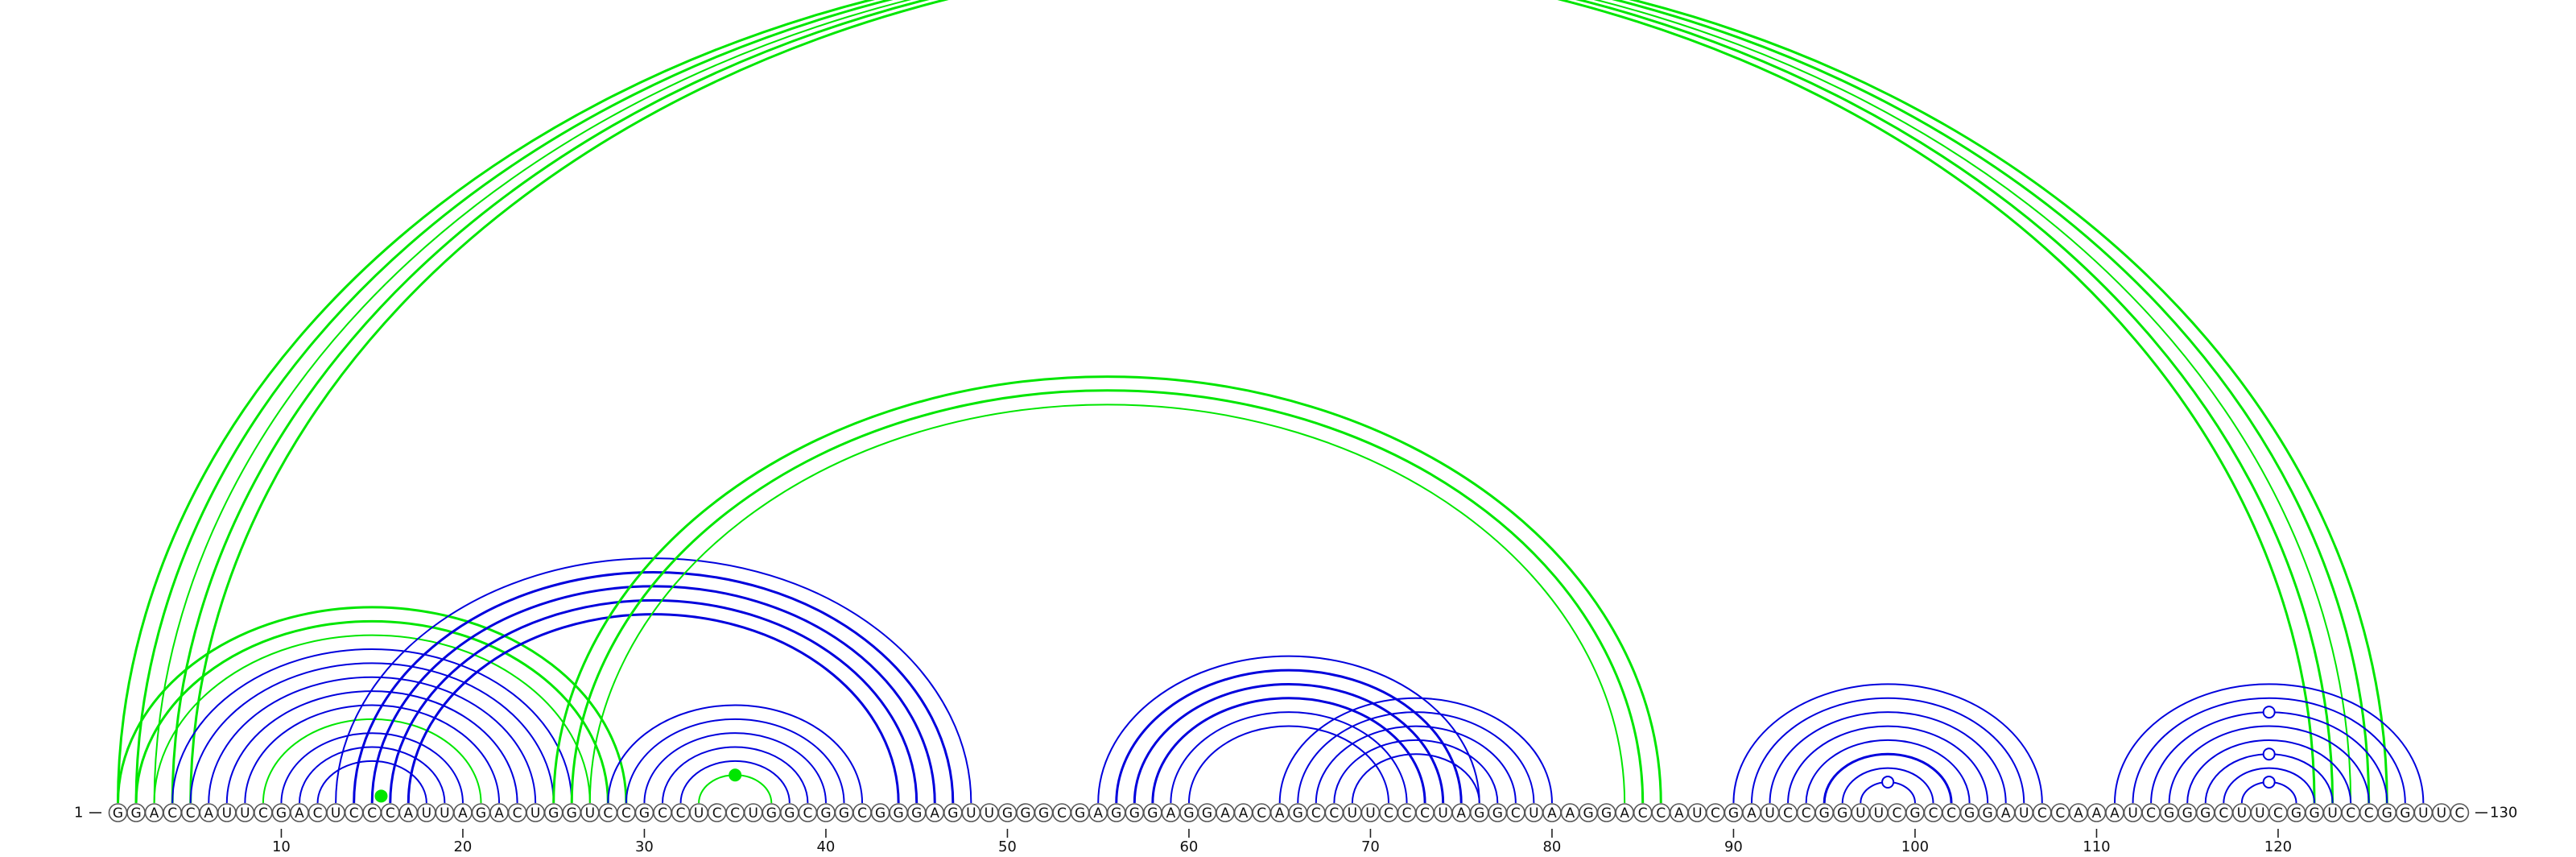 The image size is (2576, 857). Describe the element at coordinates (753, 813) in the screenshot. I see `nucleotide-letter-36: U` at that location.